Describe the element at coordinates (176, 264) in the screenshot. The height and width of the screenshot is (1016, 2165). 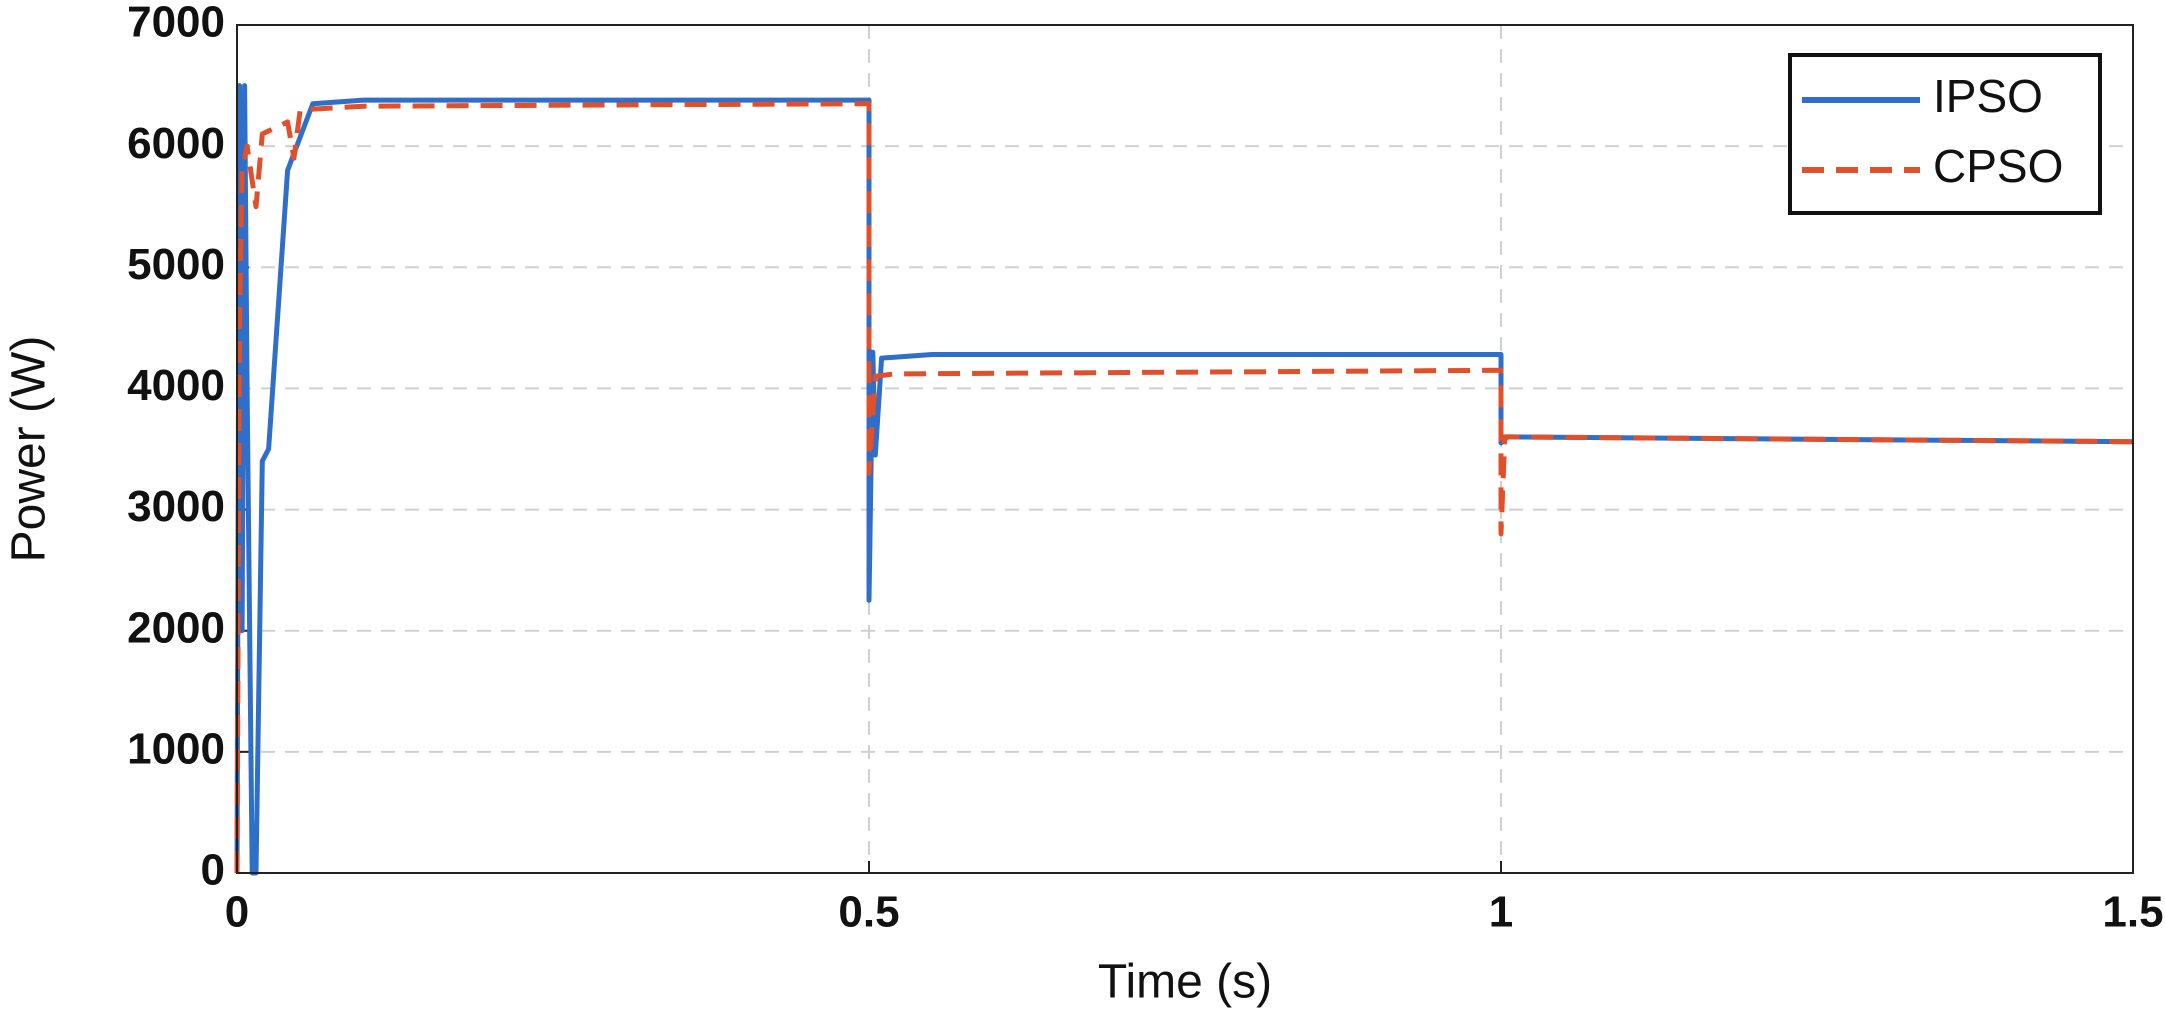
I see `y-tick-label: 5000` at that location.